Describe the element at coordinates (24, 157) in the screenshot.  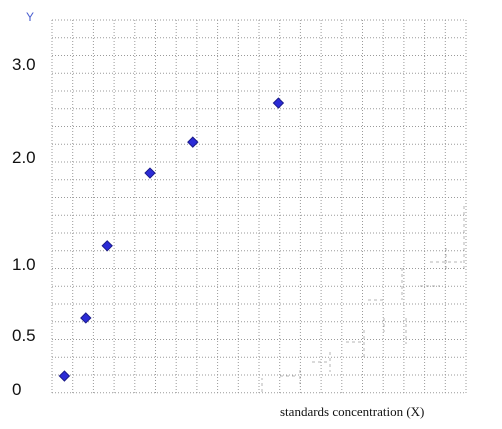
I see `y-tick-label: 2.0` at that location.